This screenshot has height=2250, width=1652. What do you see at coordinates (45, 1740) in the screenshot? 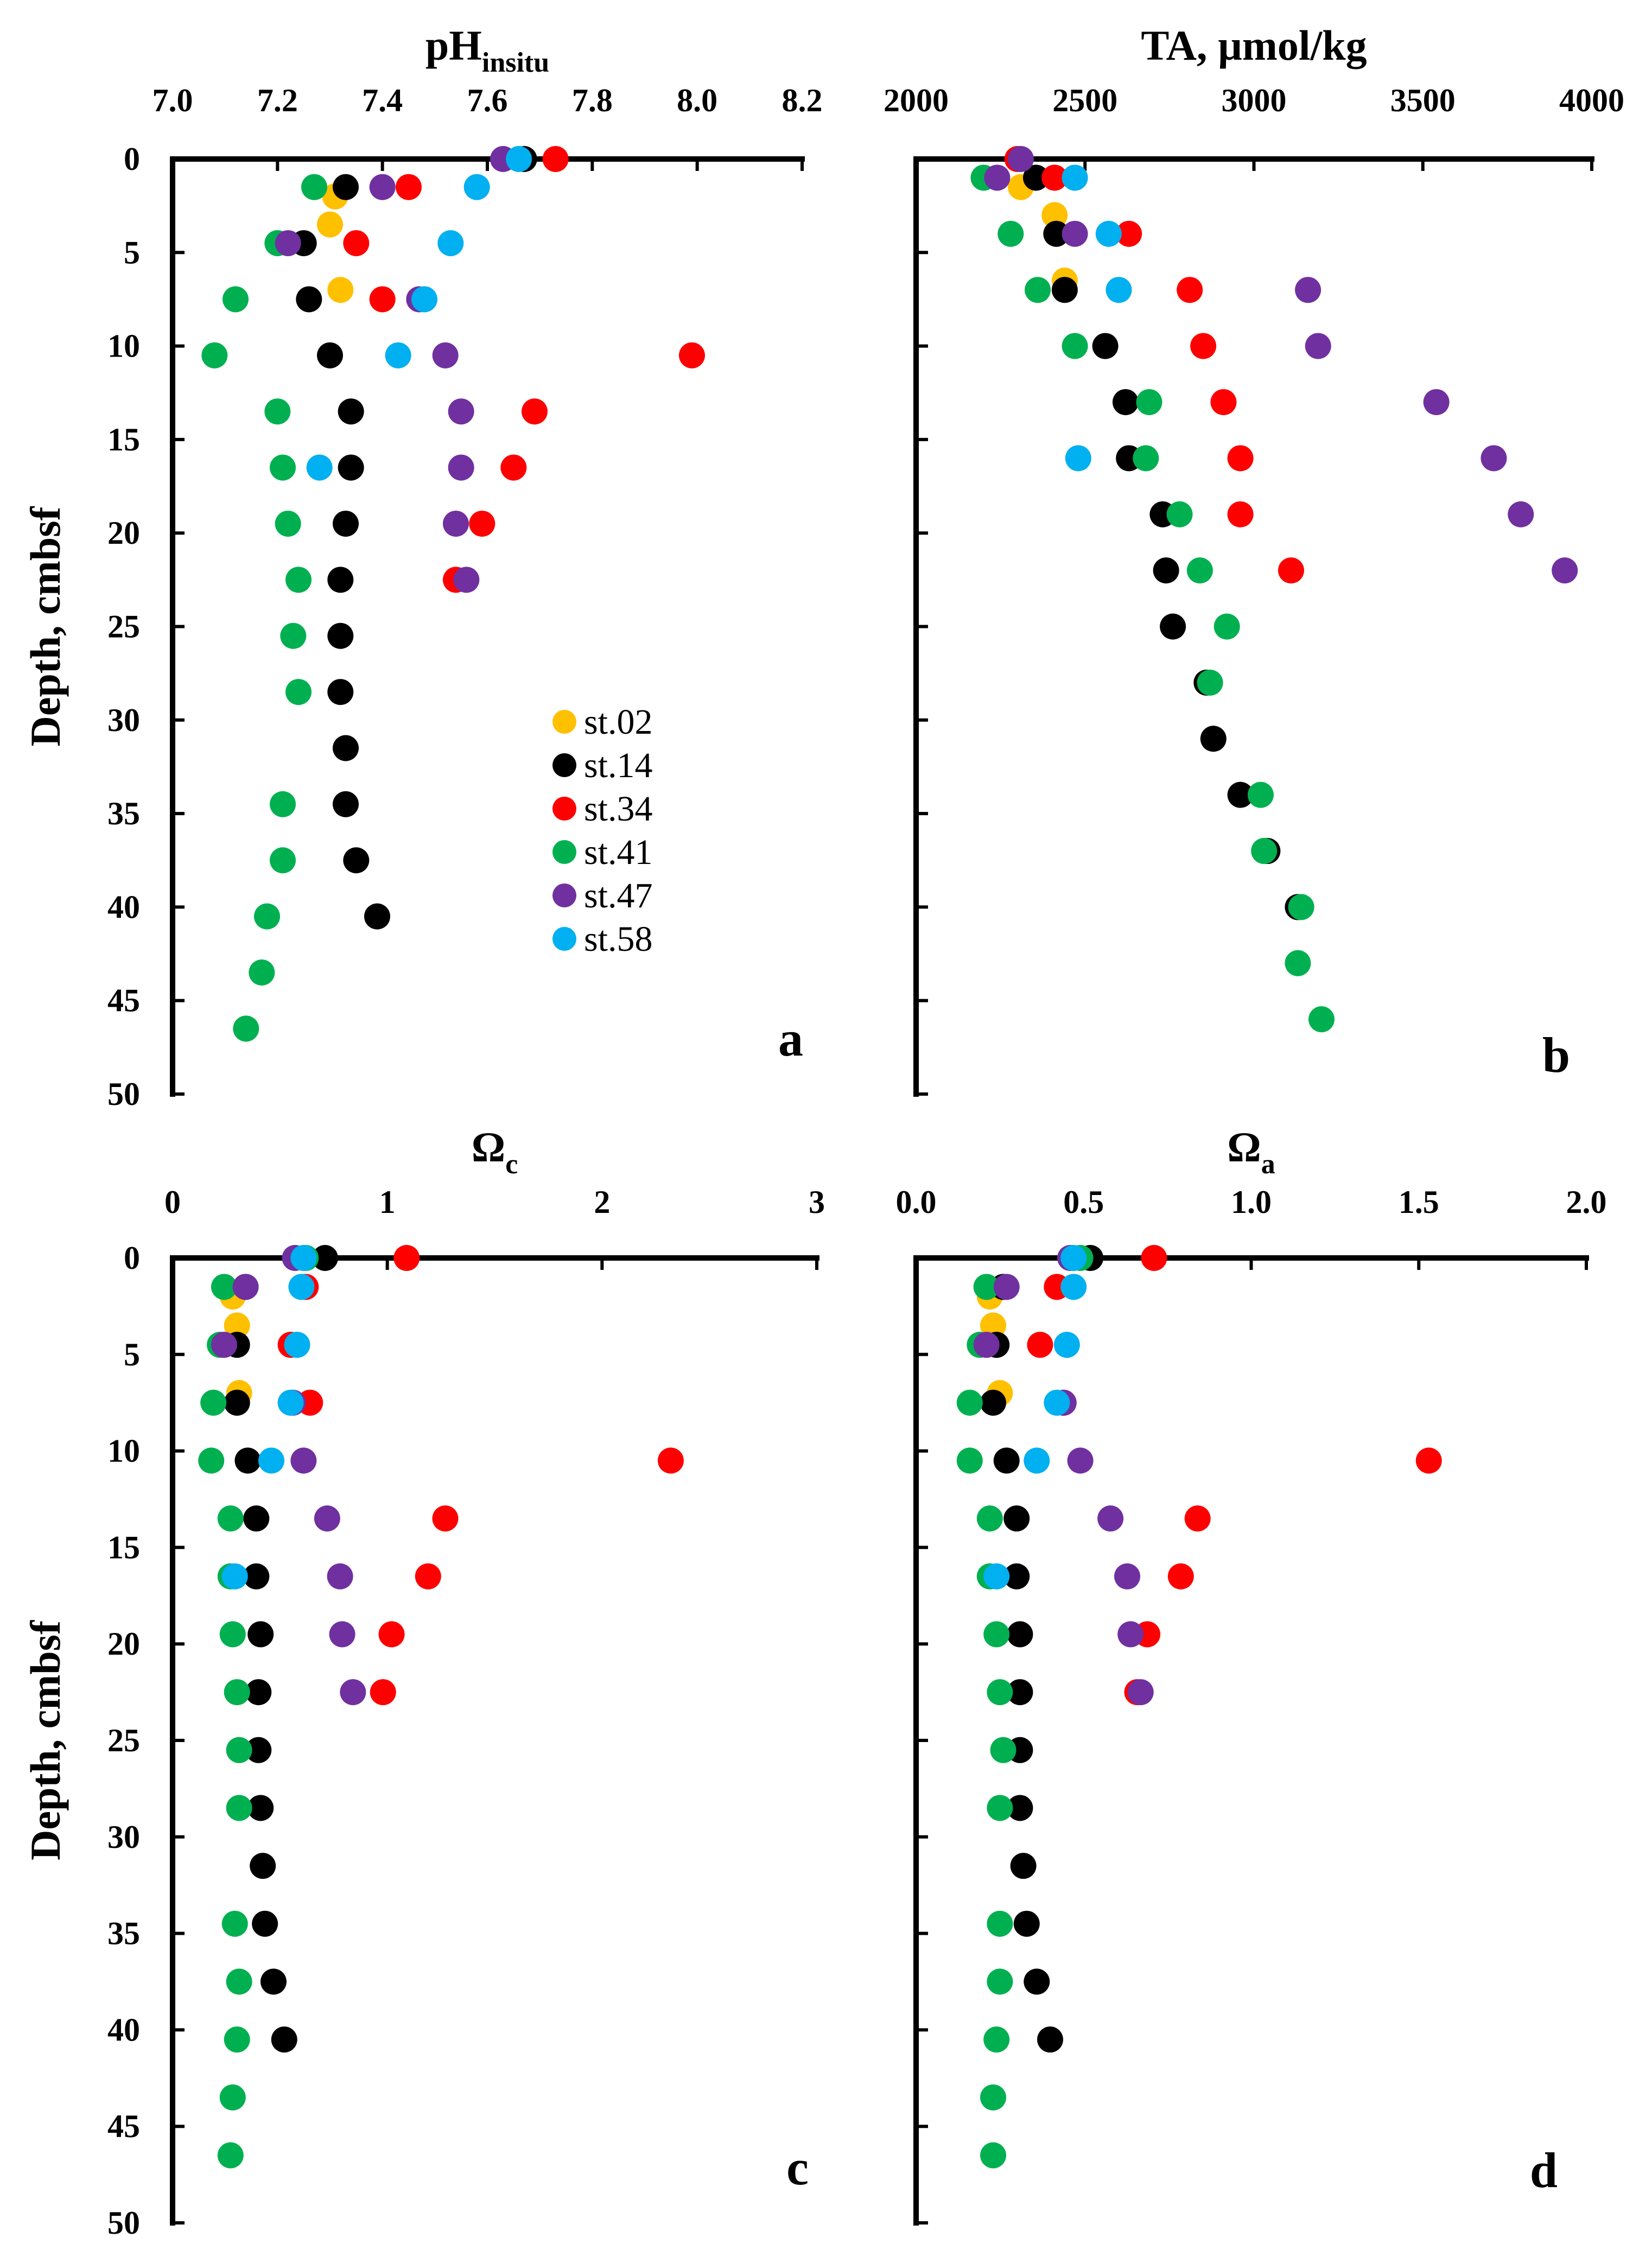
I see `y-axis-title: Depth, cmbsf` at bounding box center [45, 1740].